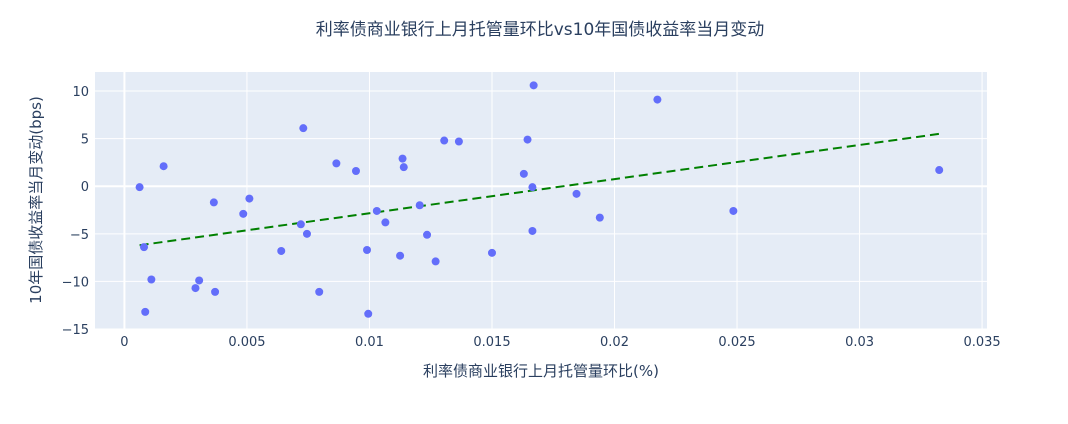 Image resolution: width=1068 pixels, height=424 pixels. I want to click on x-tick-label: 0.01, so click(369, 342).